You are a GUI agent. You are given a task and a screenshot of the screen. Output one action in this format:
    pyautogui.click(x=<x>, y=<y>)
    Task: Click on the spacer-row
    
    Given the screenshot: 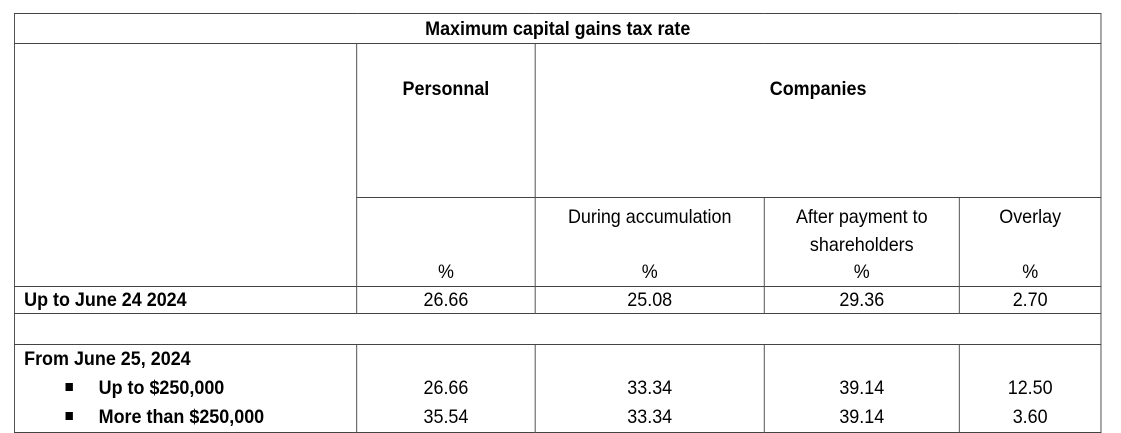 What is the action you would take?
    pyautogui.click(x=557, y=329)
    